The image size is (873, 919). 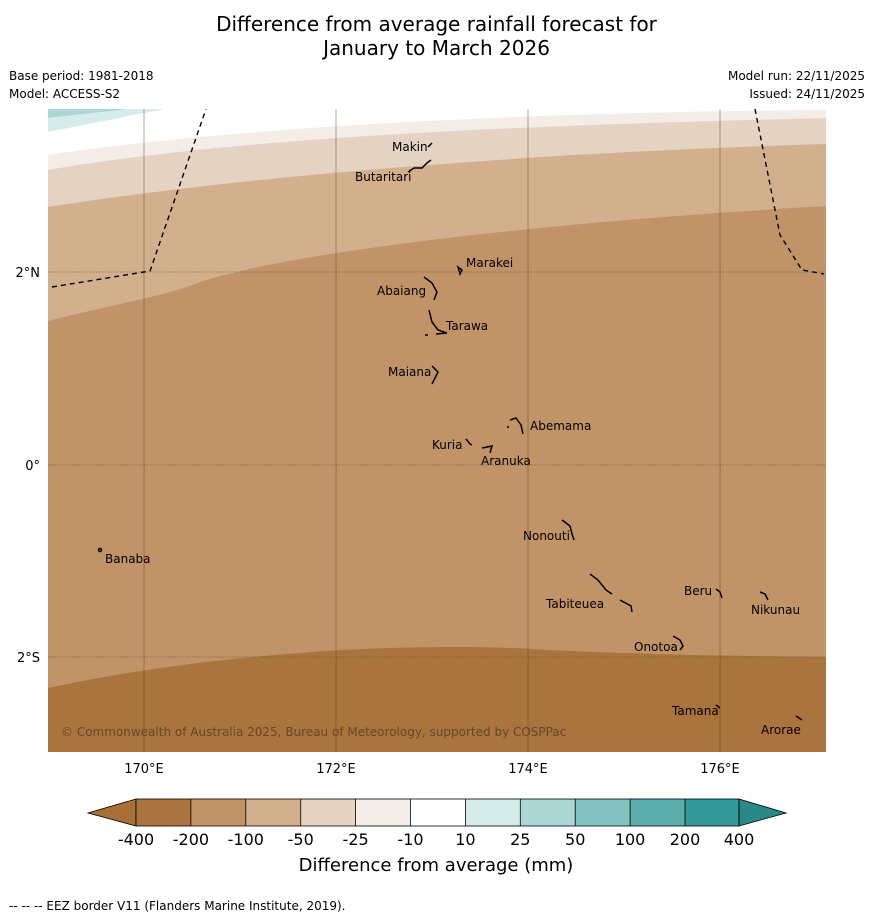 What do you see at coordinates (799, 718) in the screenshot?
I see `island-arorae-shape` at bounding box center [799, 718].